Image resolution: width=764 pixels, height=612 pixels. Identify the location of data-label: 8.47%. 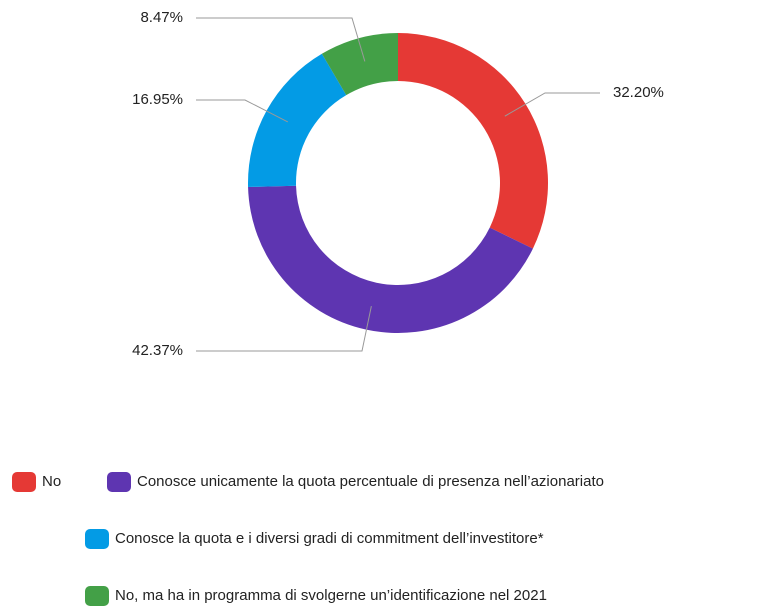
(161, 17).